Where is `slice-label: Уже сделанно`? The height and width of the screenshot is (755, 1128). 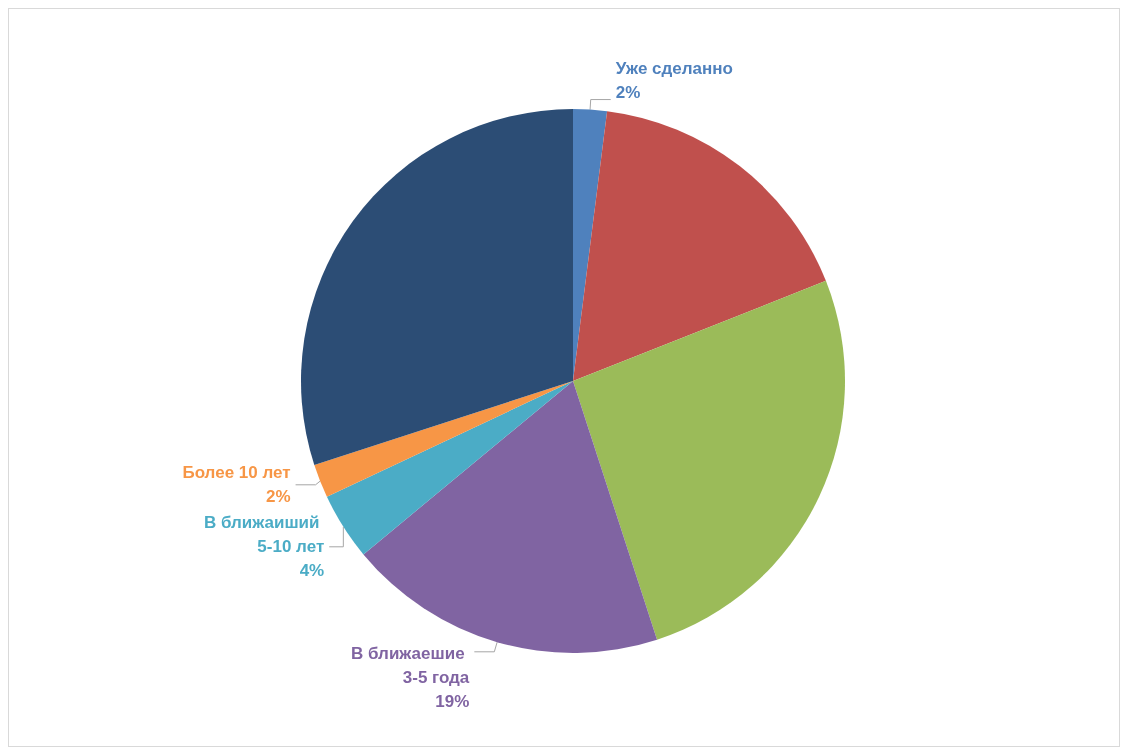
slice-label: Уже сделанно is located at coordinates (674, 68).